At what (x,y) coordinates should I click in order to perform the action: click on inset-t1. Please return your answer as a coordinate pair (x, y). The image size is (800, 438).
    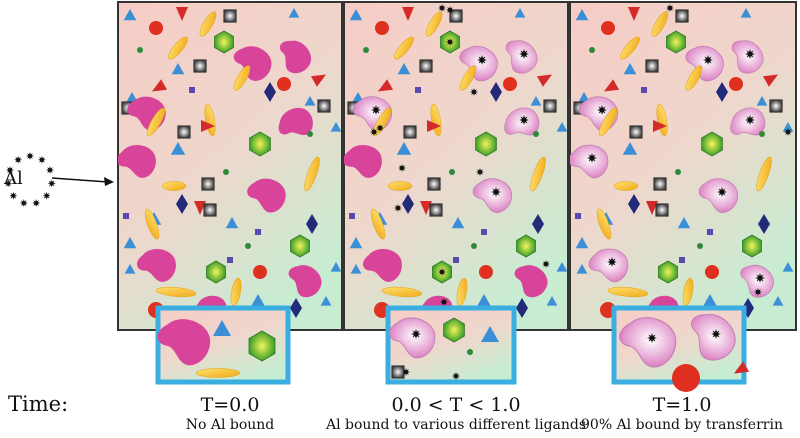
    Looking at the image, I should click on (680, 348).